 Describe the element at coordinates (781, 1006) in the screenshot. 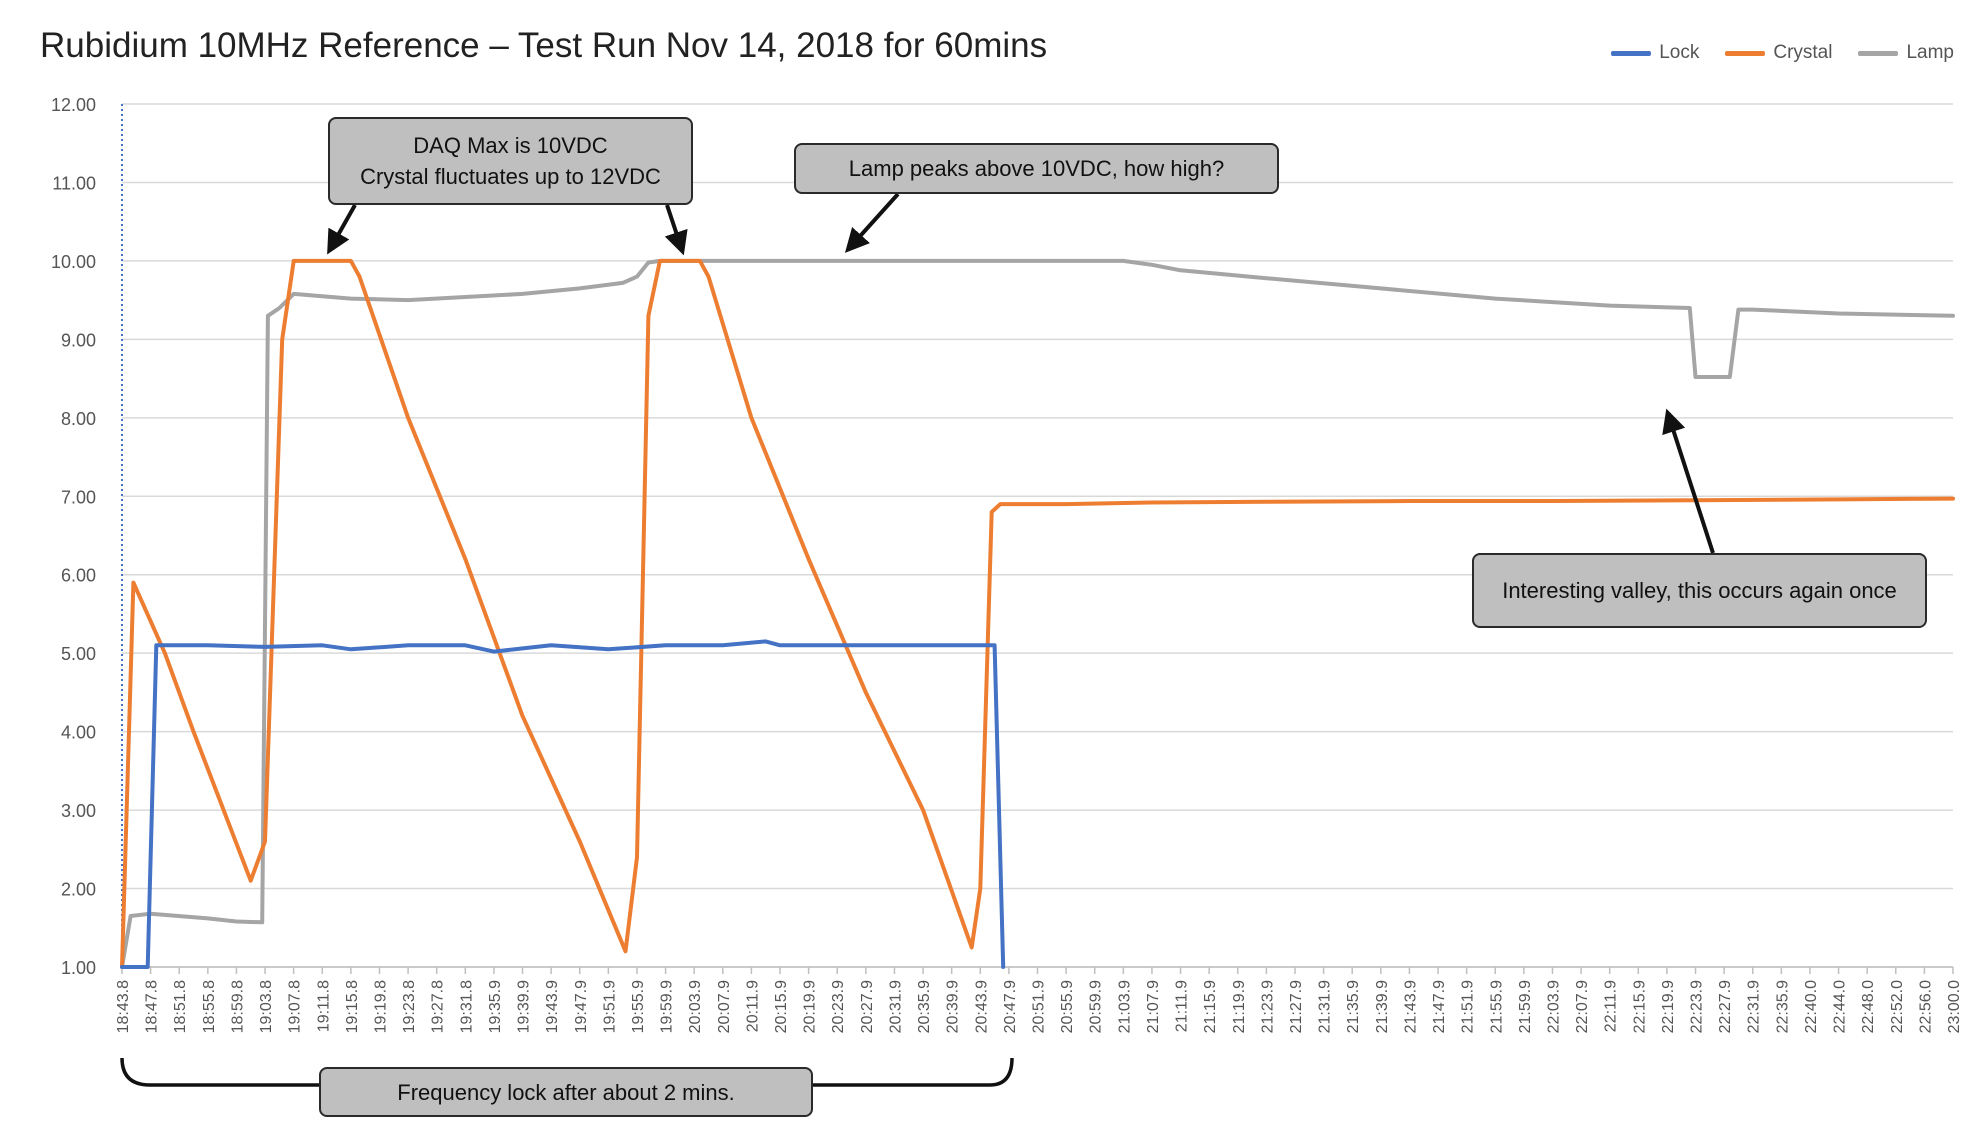

I see `x-tick-label-23: 20:15.9` at that location.